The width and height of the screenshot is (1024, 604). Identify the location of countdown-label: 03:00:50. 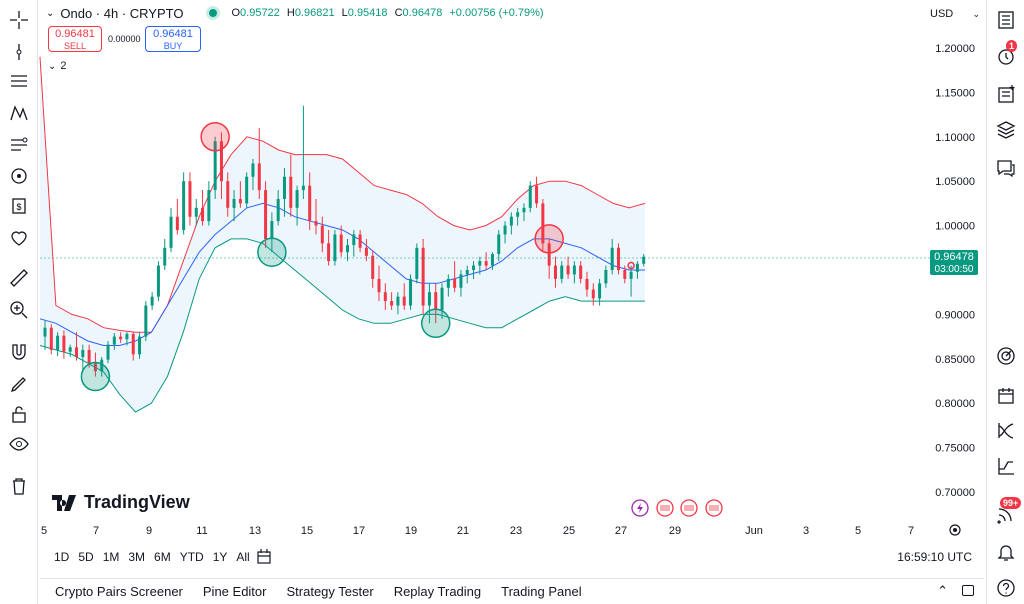
(954, 269).